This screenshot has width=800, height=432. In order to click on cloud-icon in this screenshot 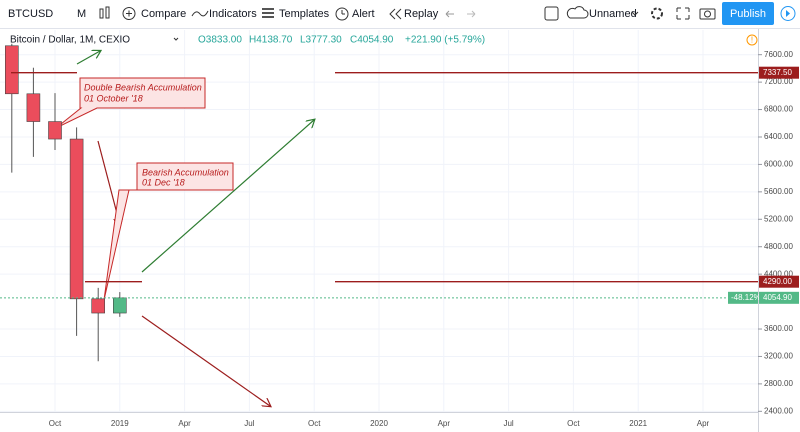, I will do `click(577, 12)`.